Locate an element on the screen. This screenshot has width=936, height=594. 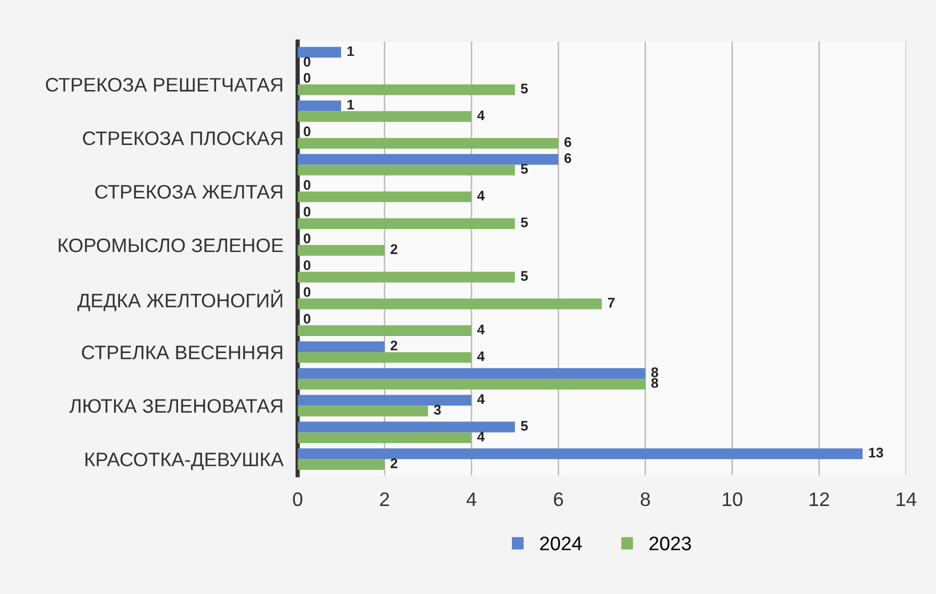
data-label: 7 is located at coordinates (611, 303).